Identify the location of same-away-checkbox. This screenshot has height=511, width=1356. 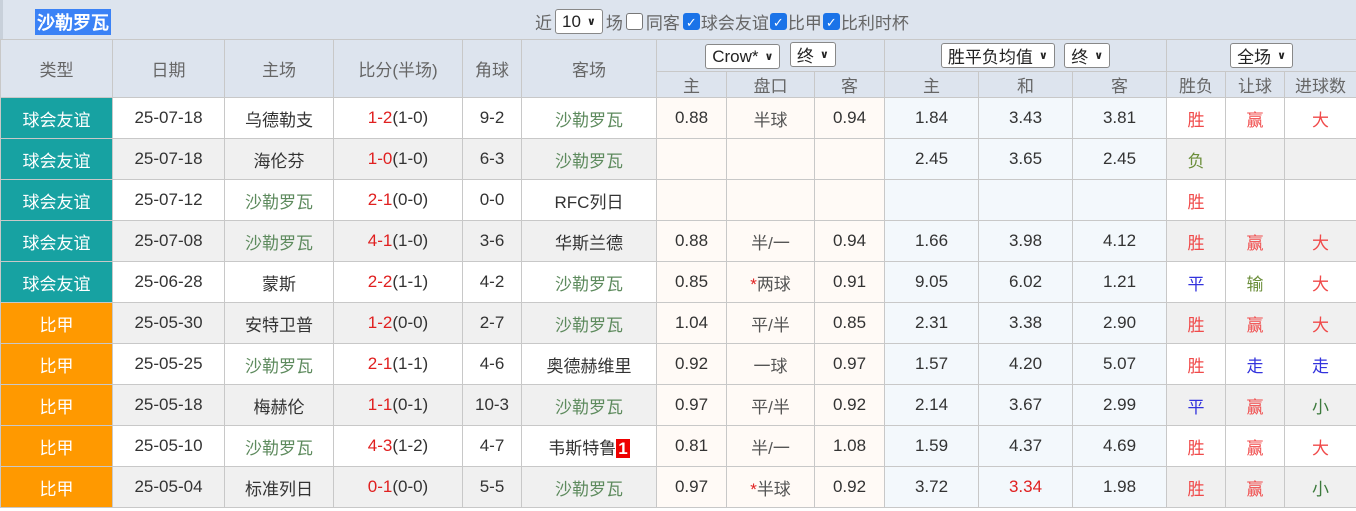
(634, 21).